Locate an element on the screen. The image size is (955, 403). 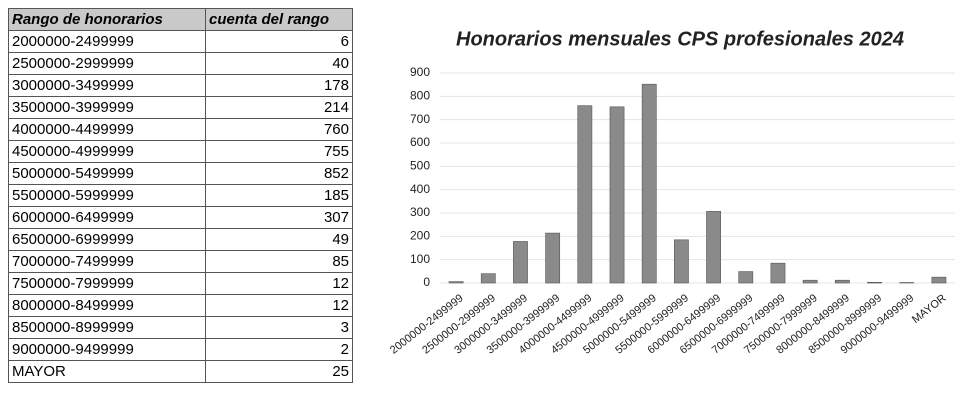
table-cell: 3500000-3999999 is located at coordinates (107, 107).